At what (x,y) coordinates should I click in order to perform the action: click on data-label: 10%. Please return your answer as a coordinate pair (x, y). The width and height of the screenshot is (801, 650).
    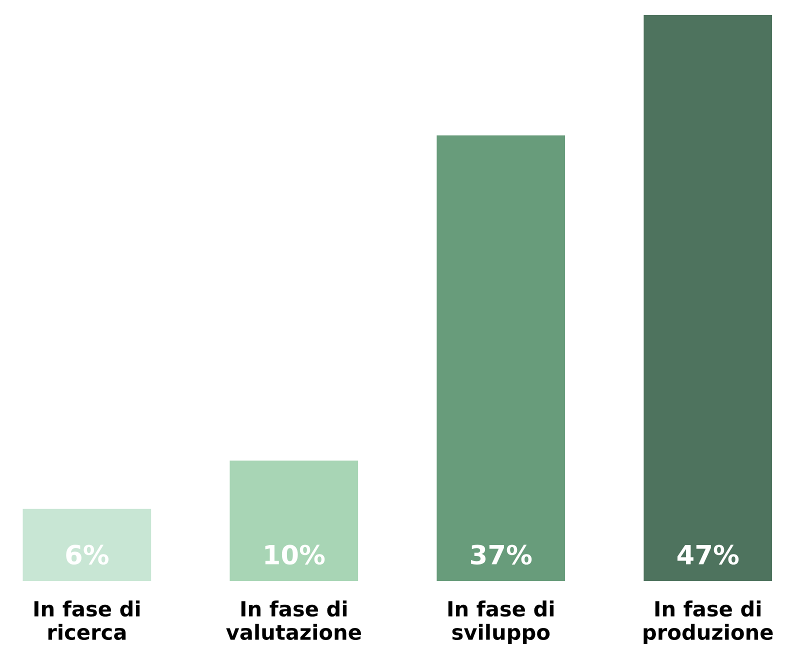
    Looking at the image, I should click on (295, 554).